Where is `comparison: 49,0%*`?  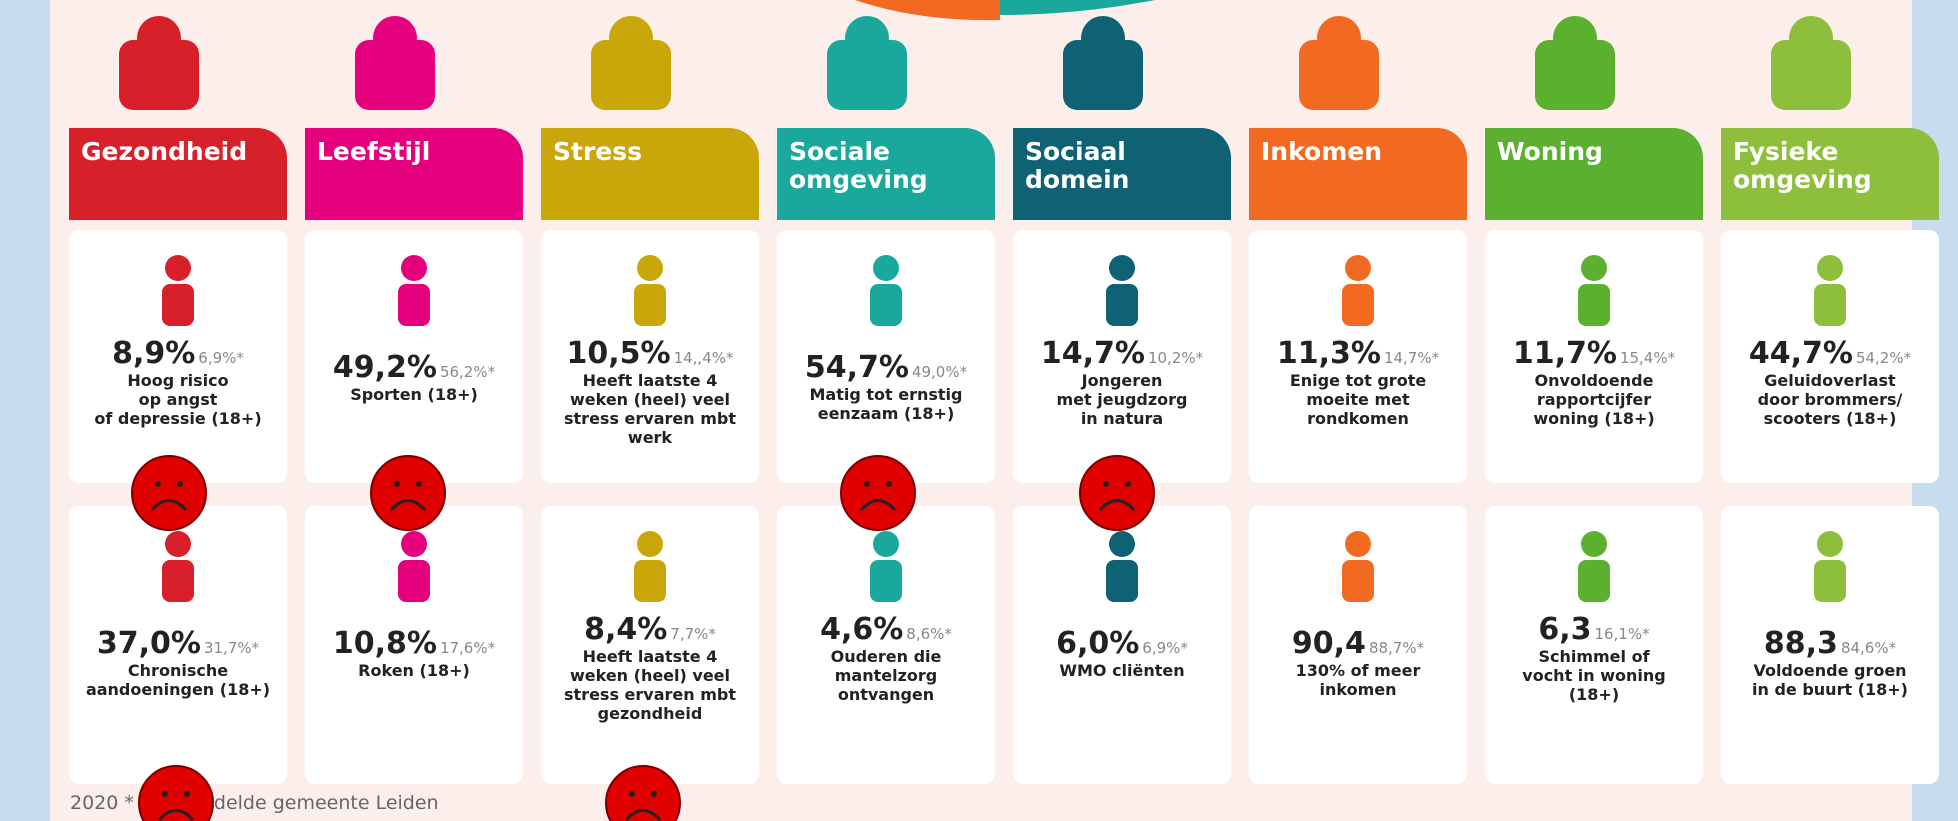 comparison: 49,0%* is located at coordinates (939, 372).